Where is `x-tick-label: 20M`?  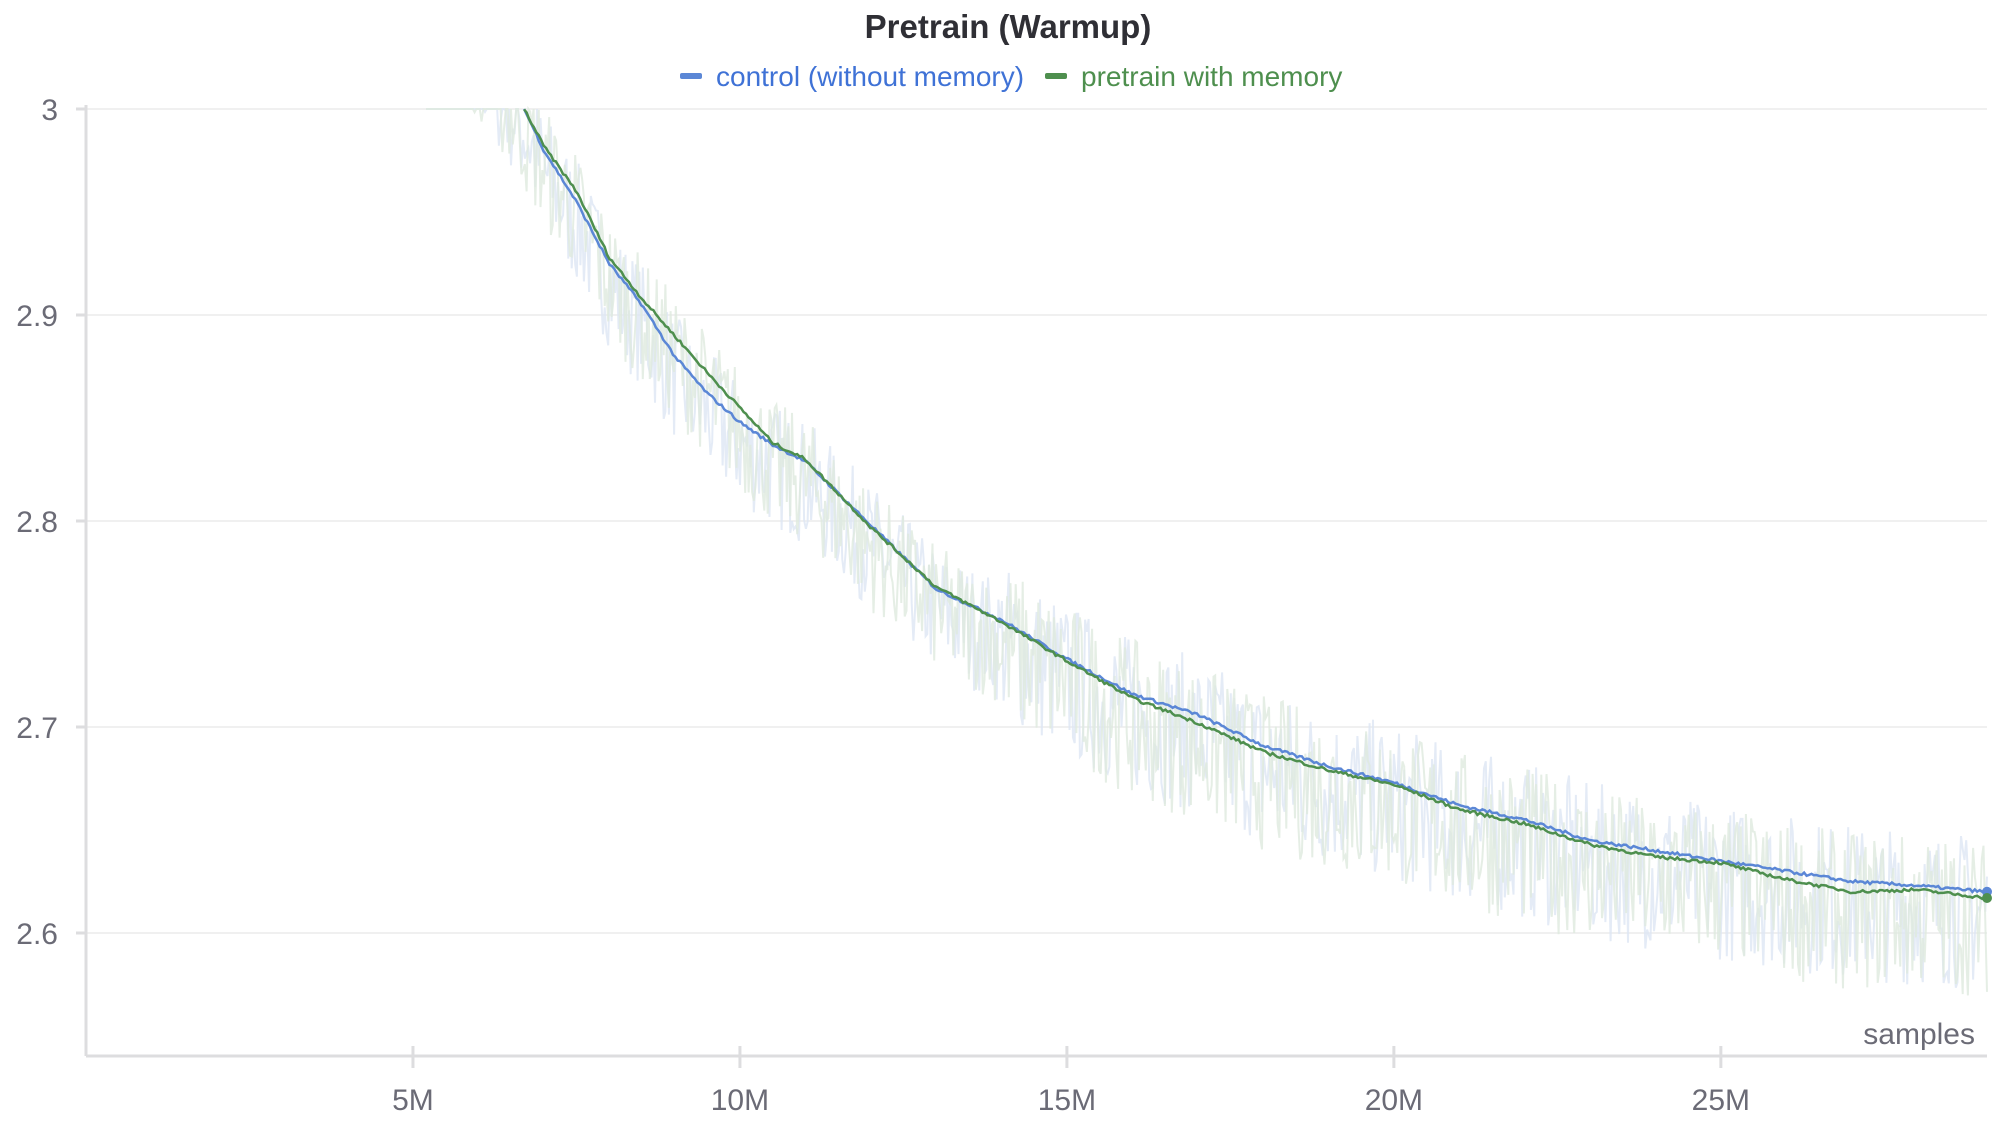 x-tick-label: 20M is located at coordinates (1394, 1100).